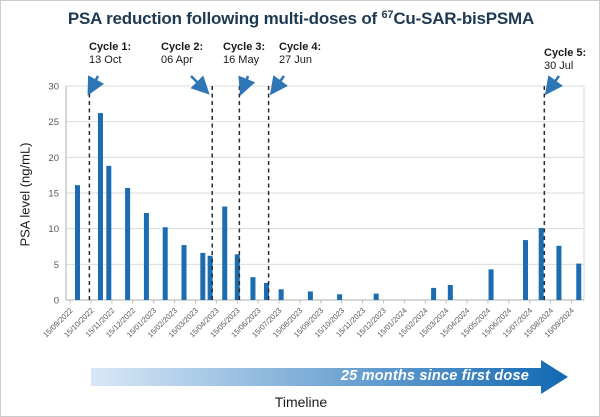  Describe the element at coordinates (244, 47) in the screenshot. I see `cycle-3-label: Cycle 3:` at that location.